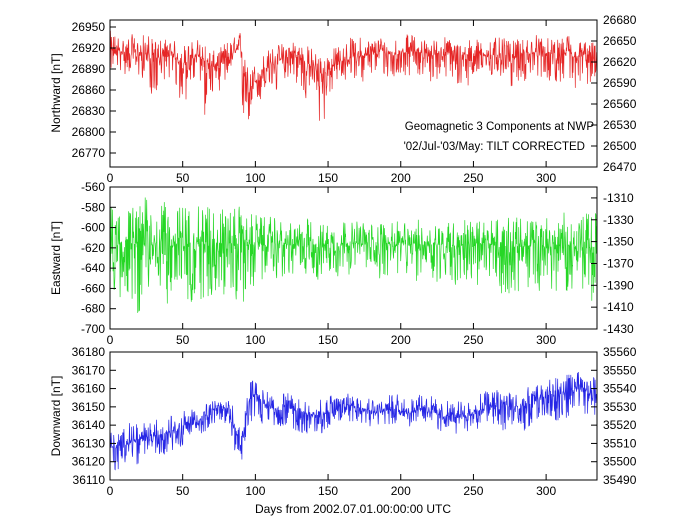 Image resolution: width=675 pixels, height=521 pixels. Describe the element at coordinates (473, 340) in the screenshot. I see `eastward-x-tick-label: 250` at that location.